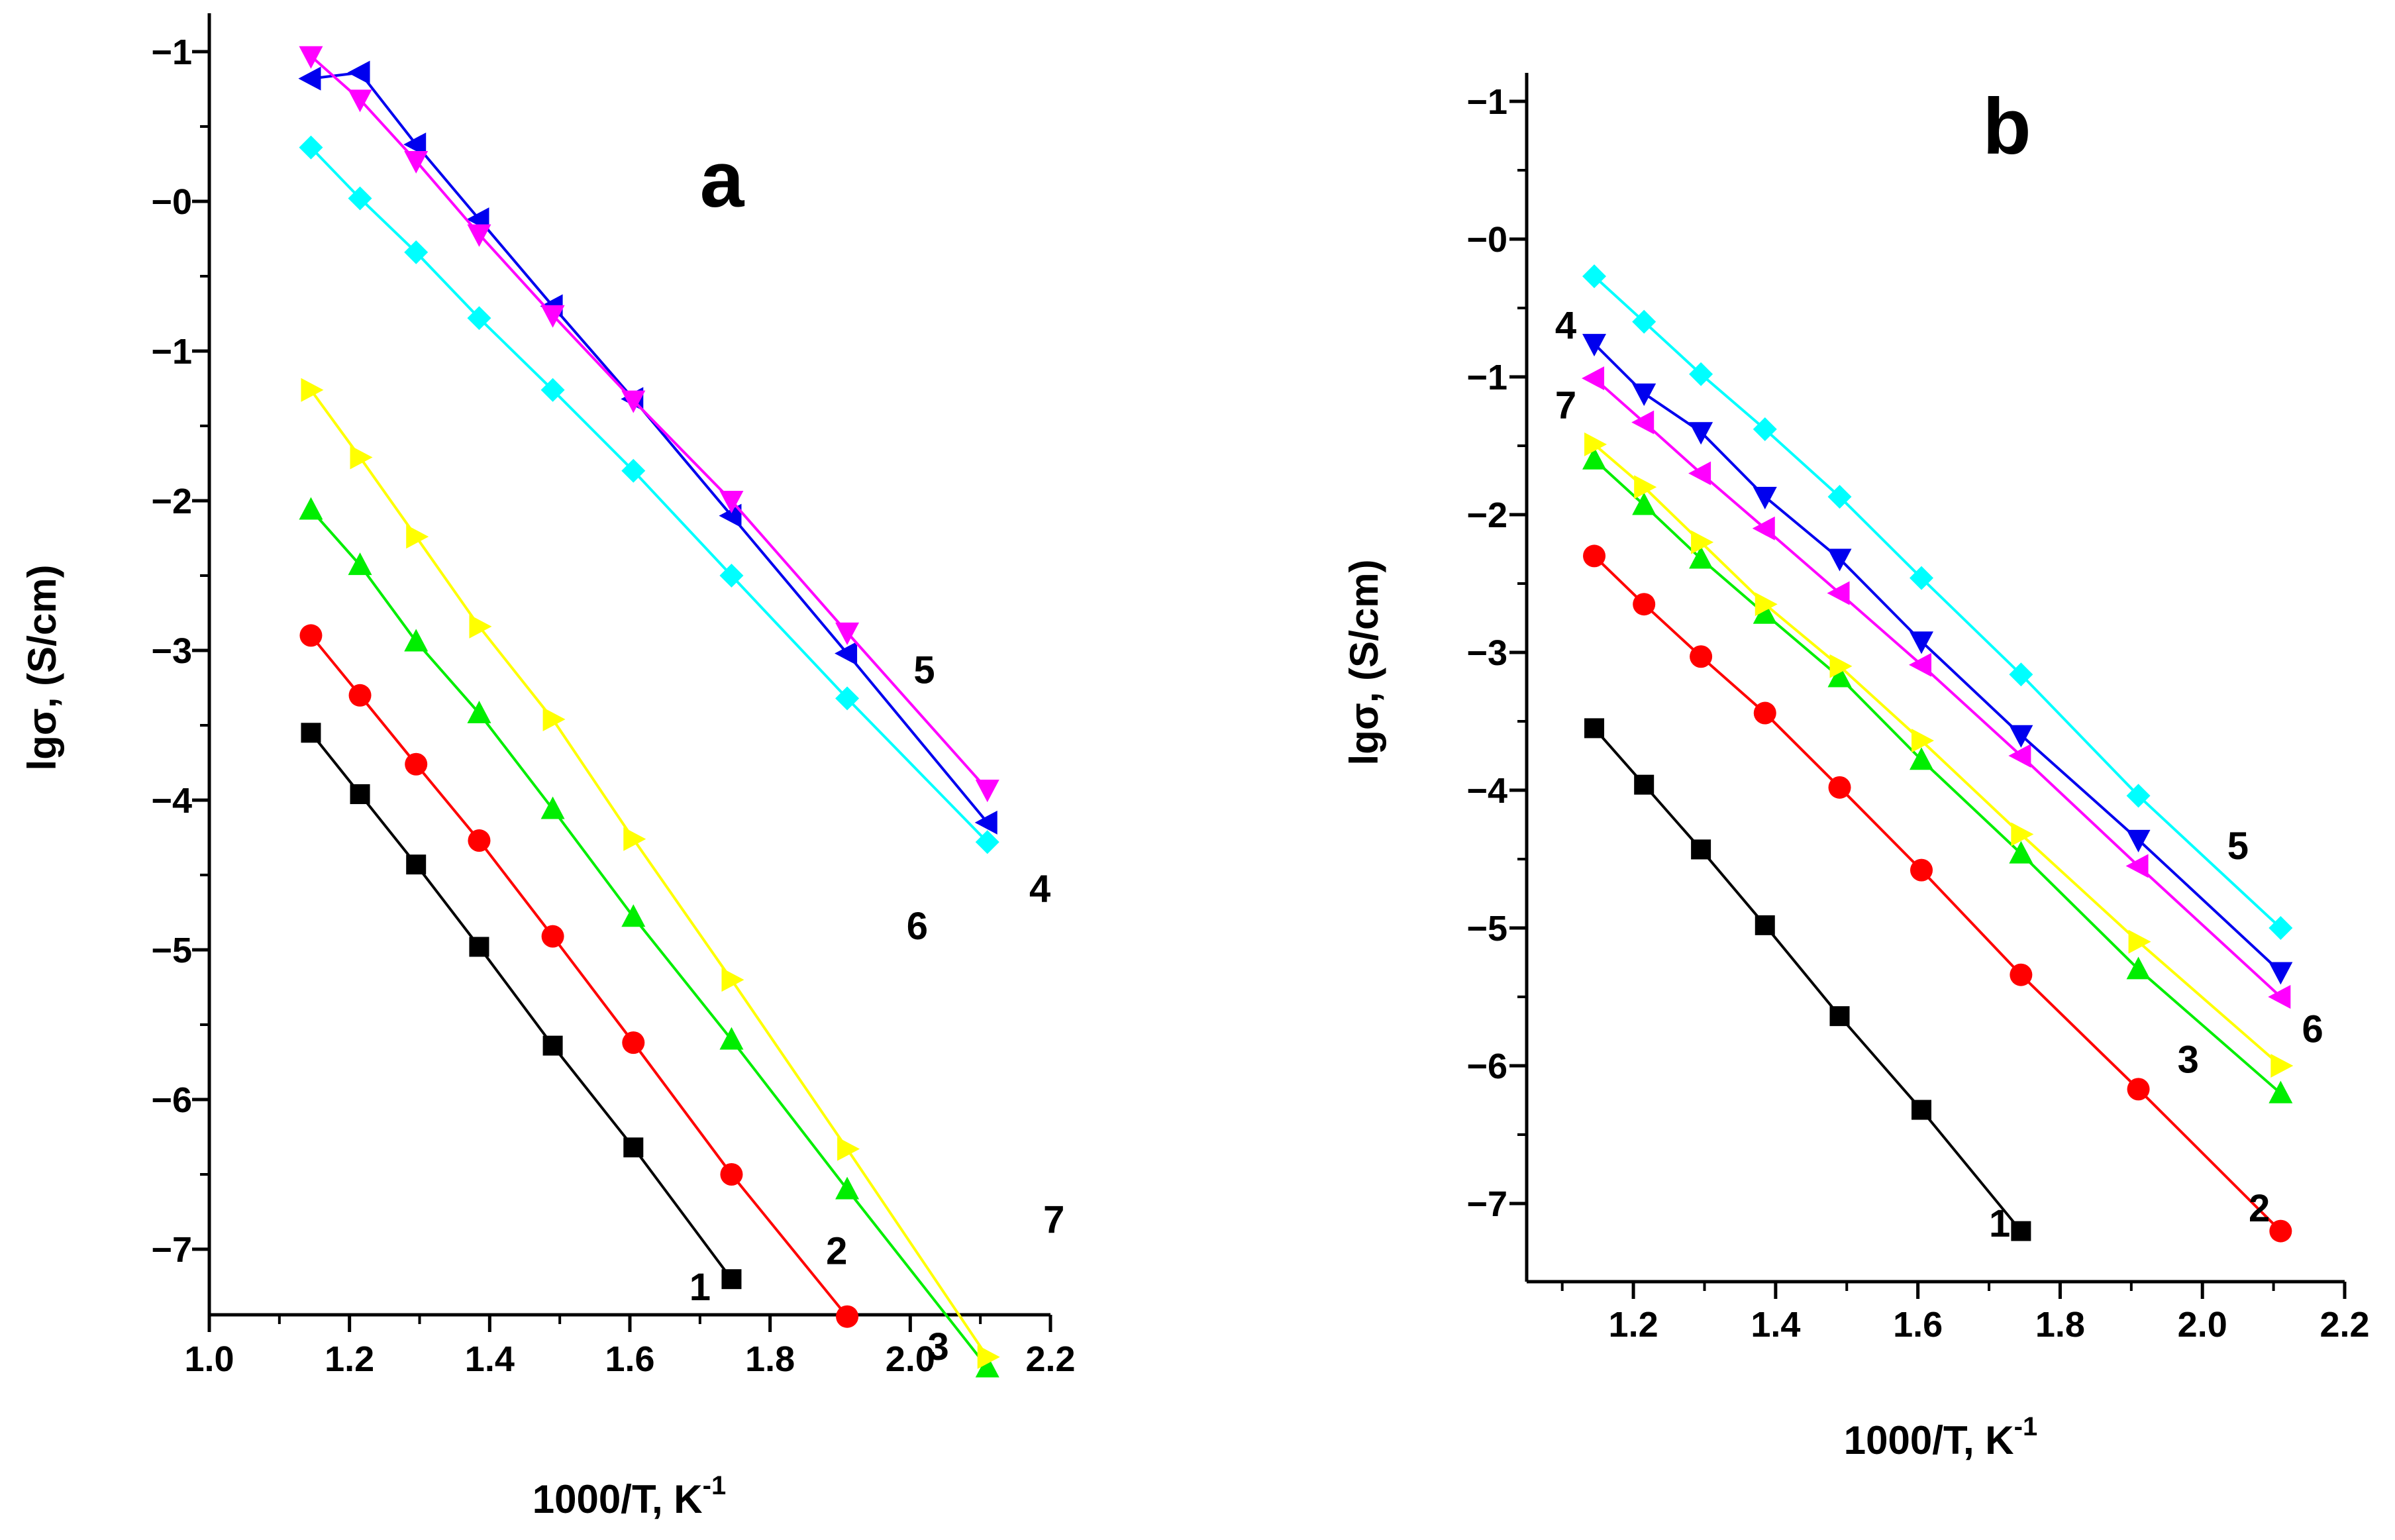 This screenshot has height=1540, width=2395. What do you see at coordinates (1039, 889) in the screenshot?
I see `curve-label-4: 4` at bounding box center [1039, 889].